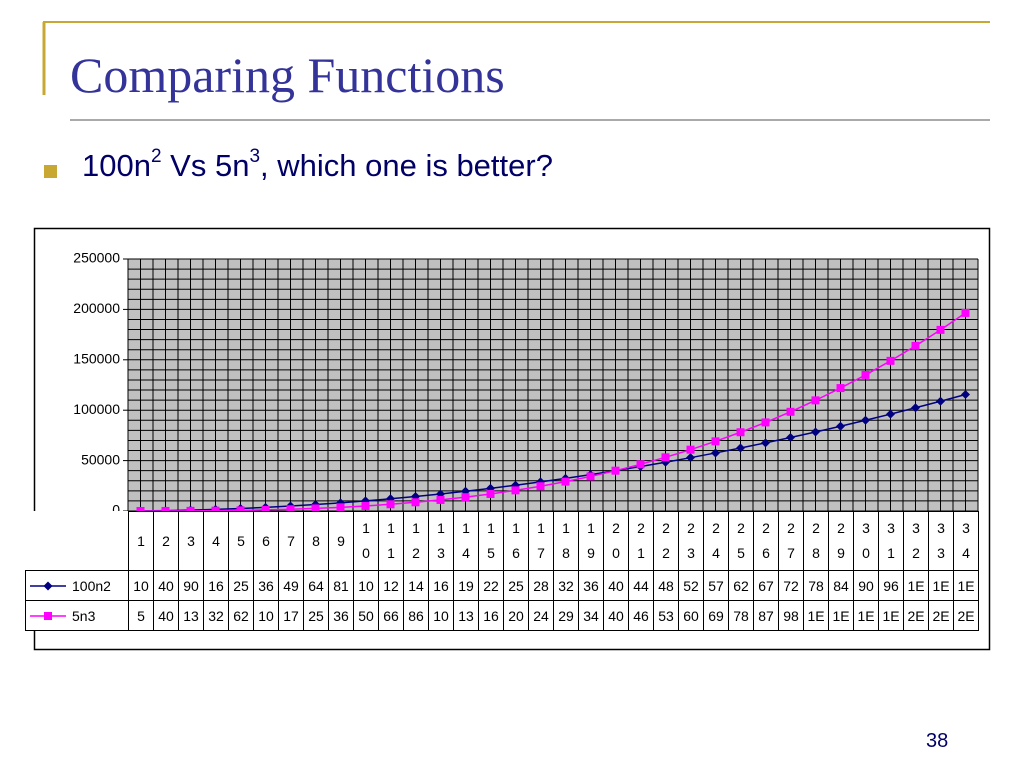  What do you see at coordinates (516, 541) in the screenshot?
I see `x-tick-label: 16` at bounding box center [516, 541].